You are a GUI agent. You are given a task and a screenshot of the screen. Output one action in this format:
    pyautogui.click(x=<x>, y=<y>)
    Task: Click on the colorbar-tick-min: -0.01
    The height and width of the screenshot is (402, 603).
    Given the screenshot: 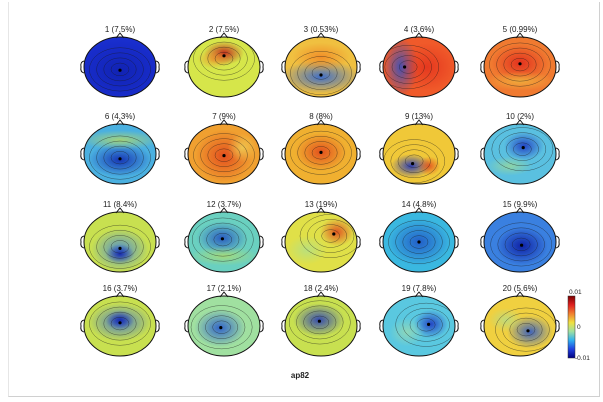 What is the action you would take?
    pyautogui.click(x=582, y=358)
    